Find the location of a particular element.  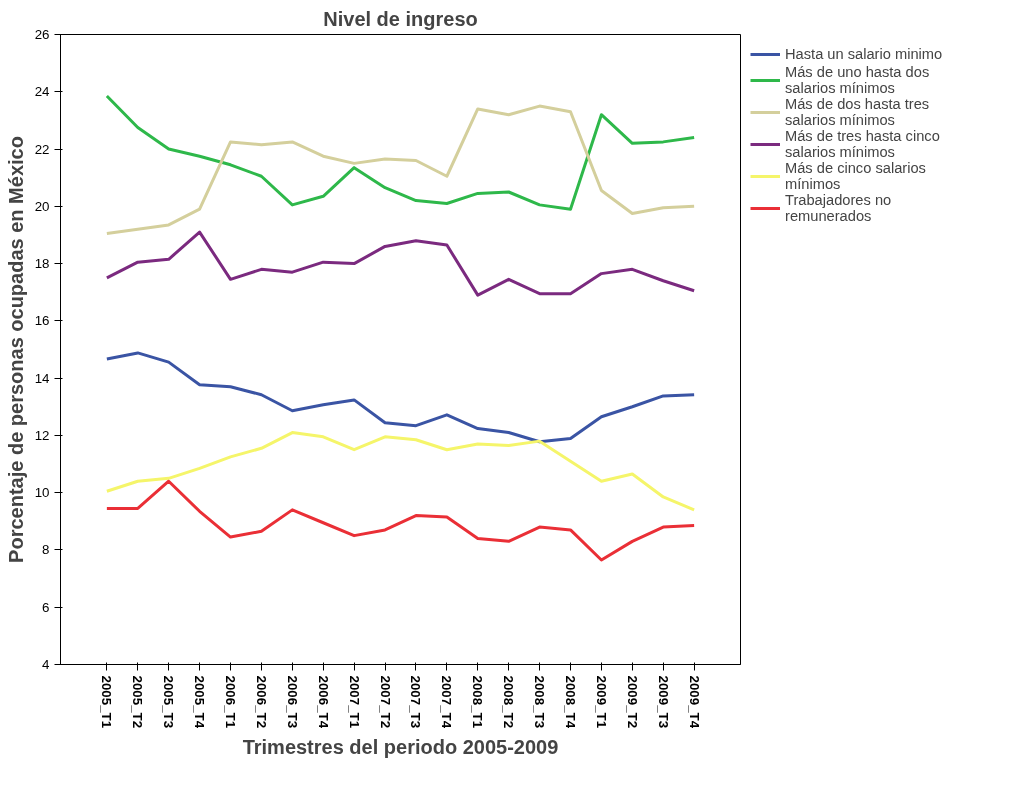

x-tick-label: 2009_T1 is located at coordinates (601, 702).